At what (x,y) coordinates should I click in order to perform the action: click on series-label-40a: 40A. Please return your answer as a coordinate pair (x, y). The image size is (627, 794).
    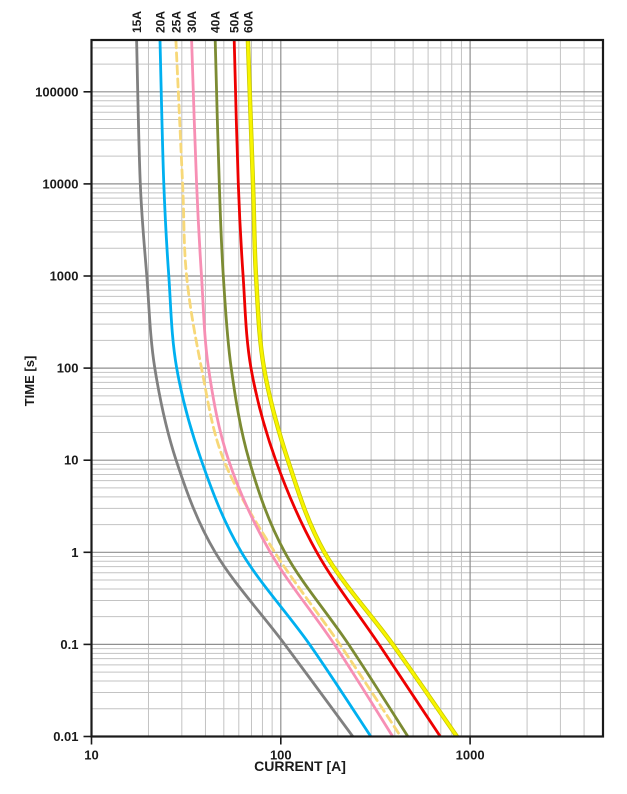
    Looking at the image, I should click on (216, 22).